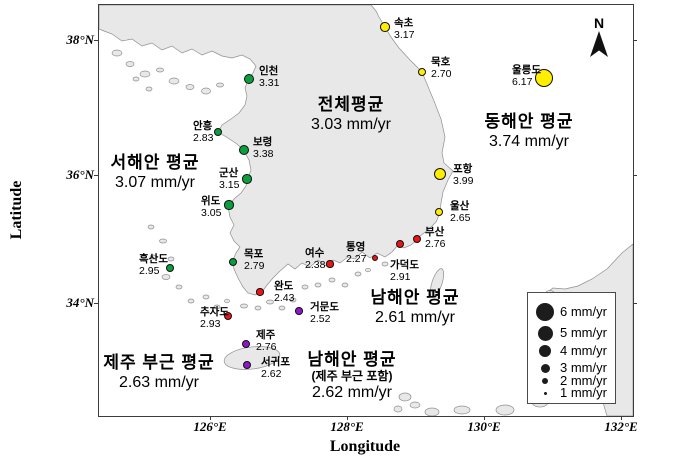  What do you see at coordinates (155, 162) in the screenshot?
I see `region-average-title: 서해안 평균` at bounding box center [155, 162].